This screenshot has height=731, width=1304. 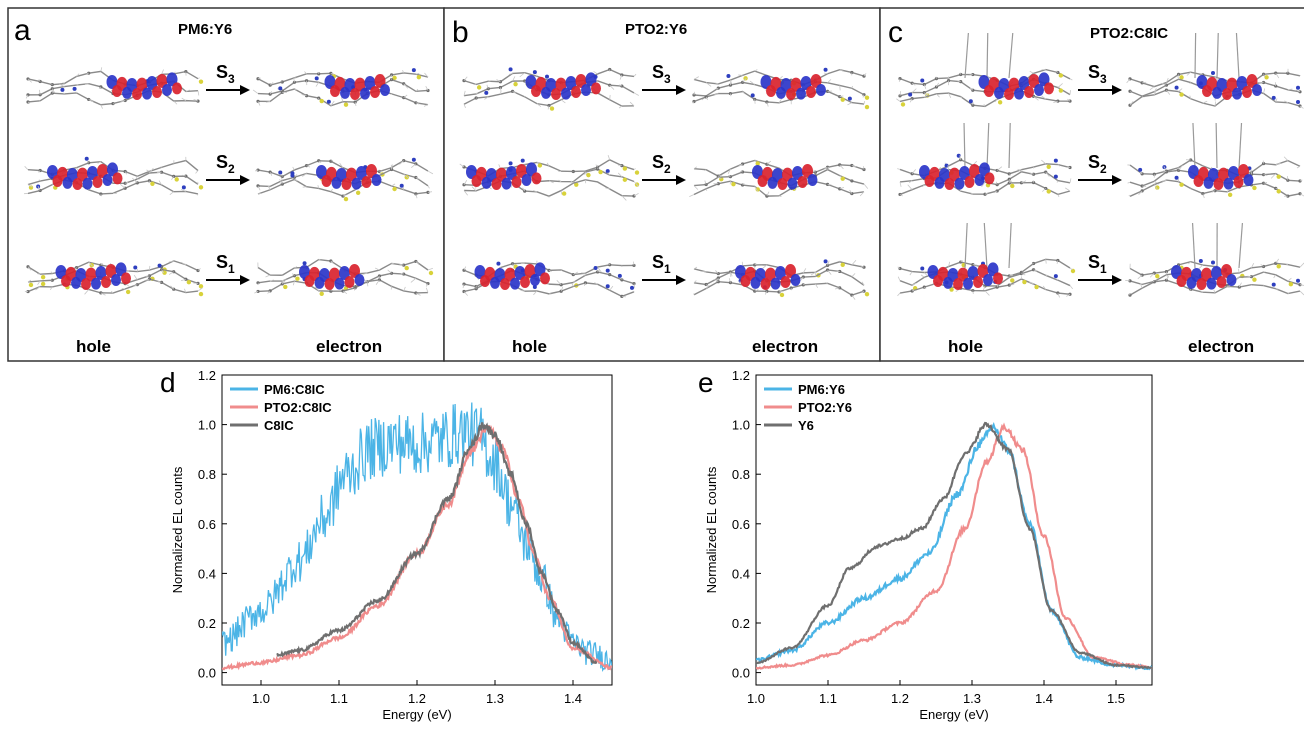 I want to click on panel-letter: a, so click(x=22, y=30).